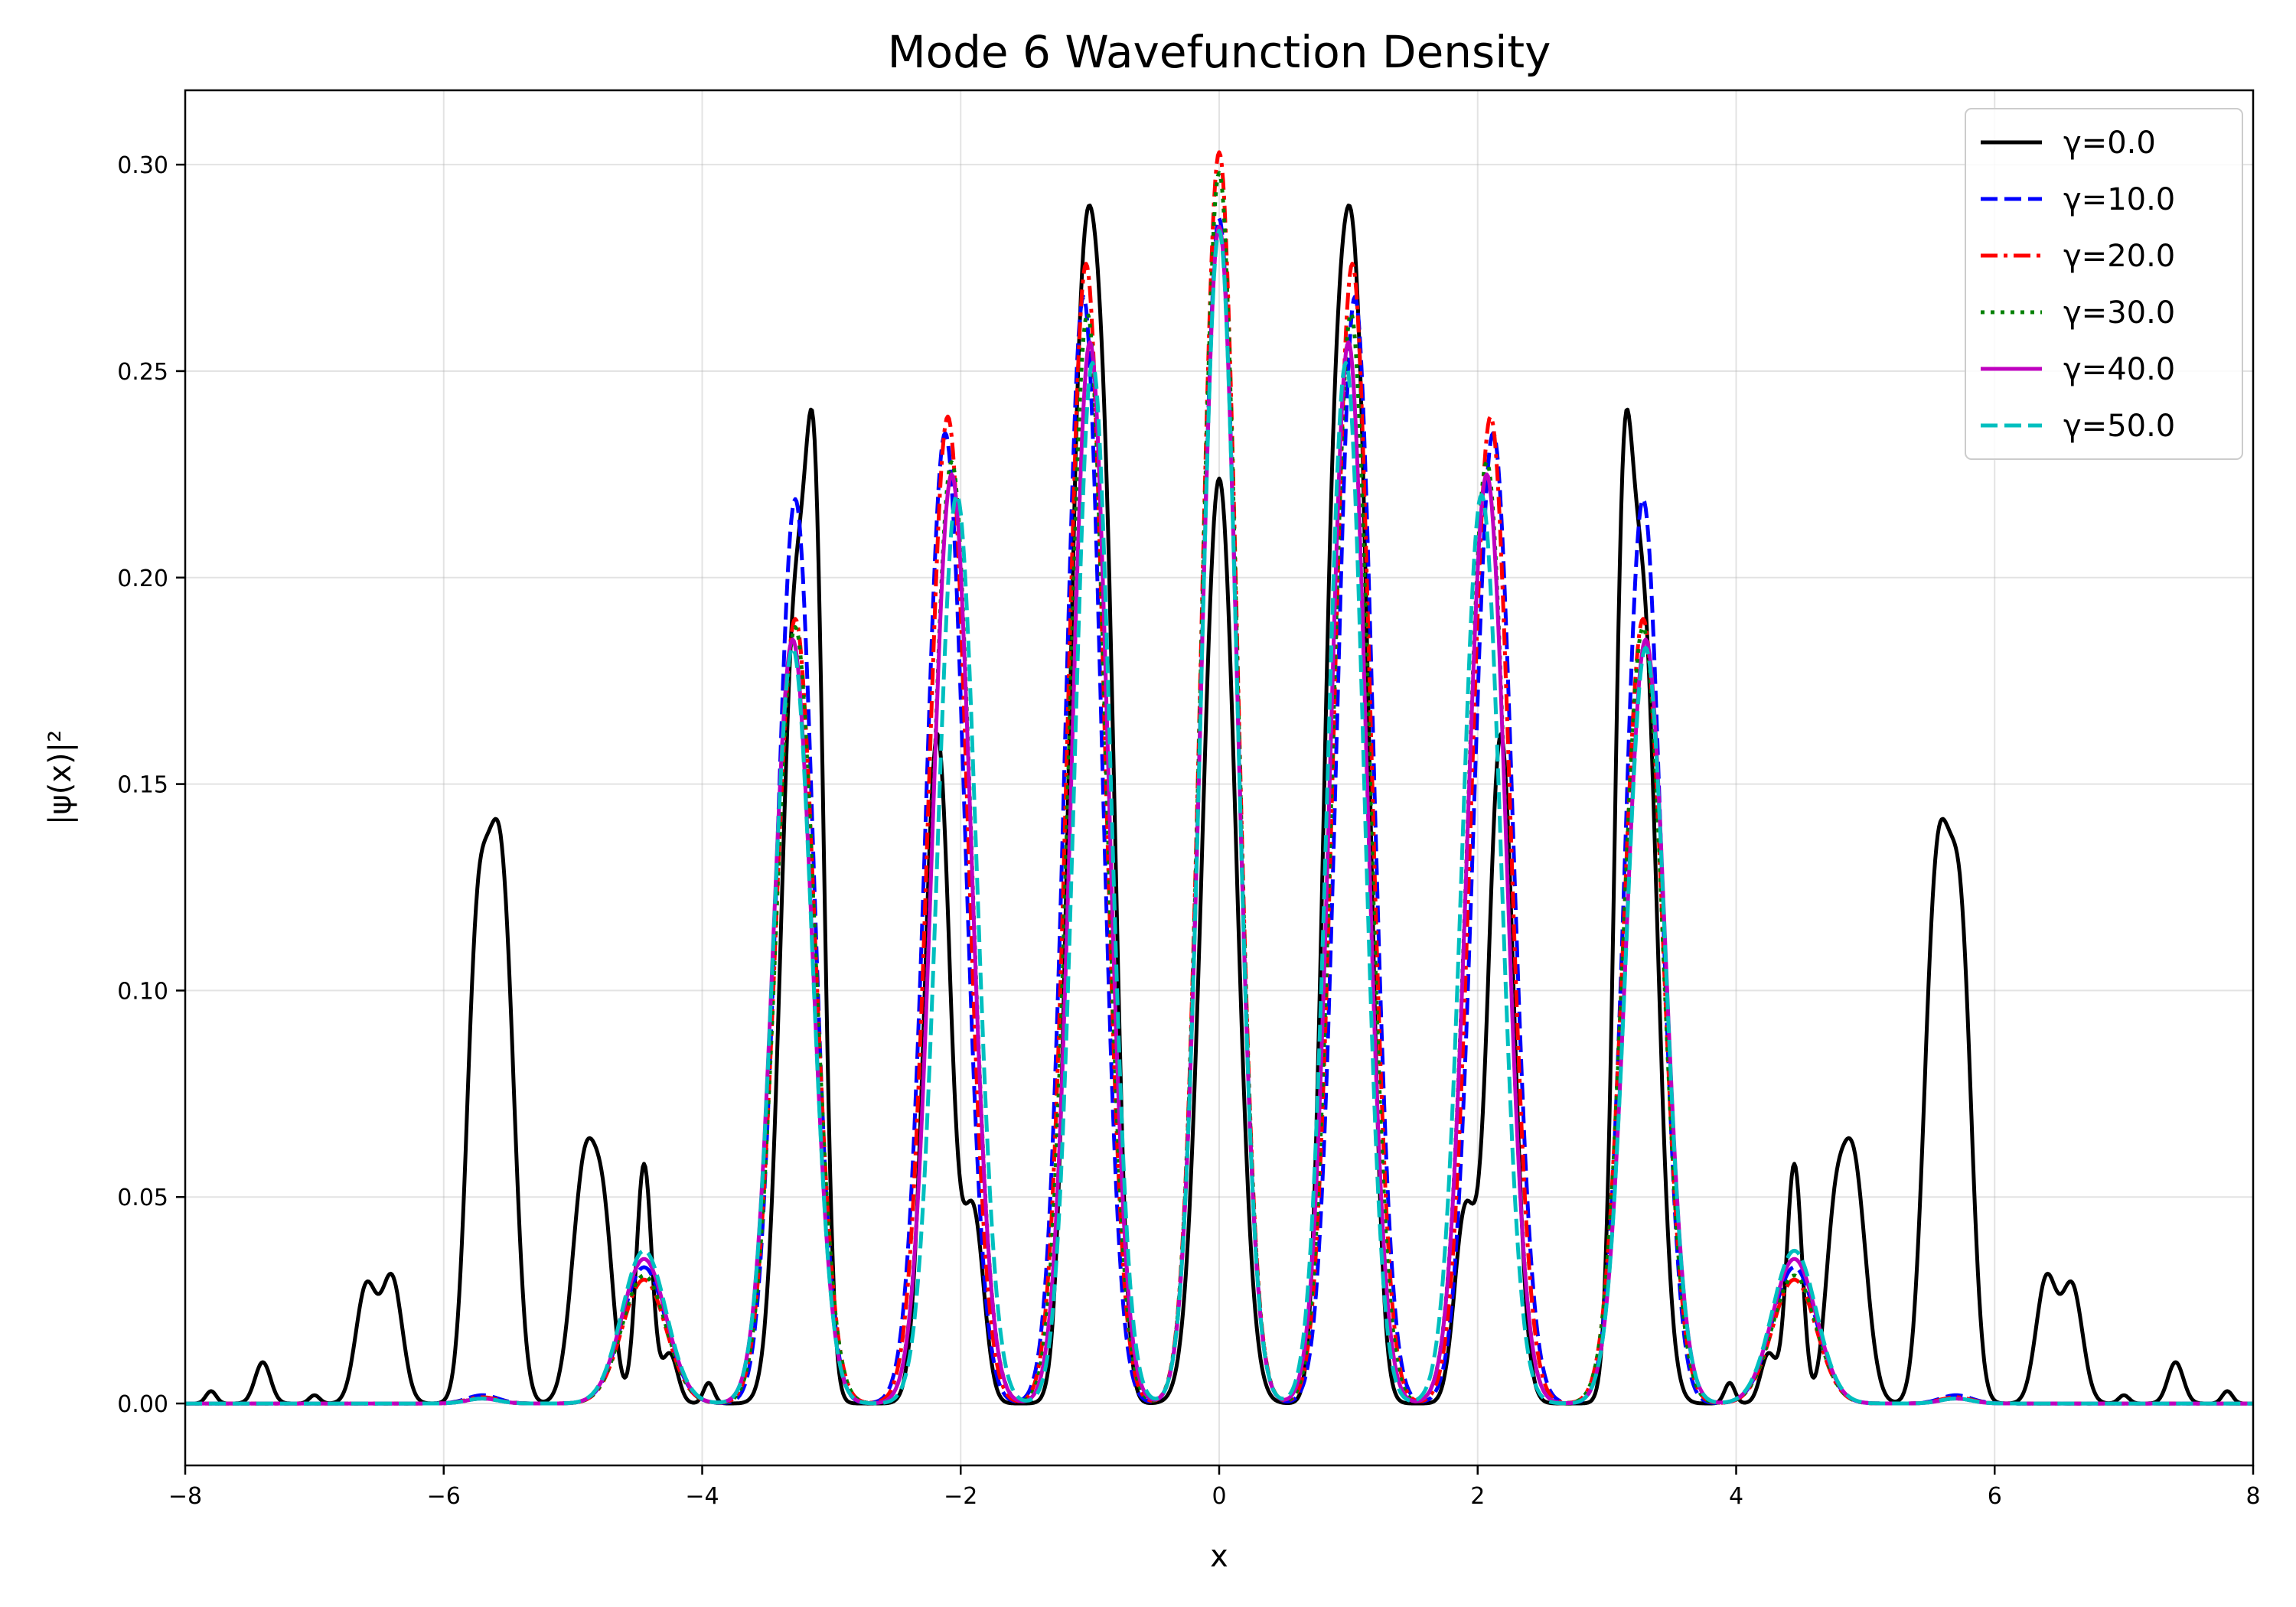 This screenshot has height=1607, width=2296. Describe the element at coordinates (1219, 1496) in the screenshot. I see `x-tick-label: 0` at that location.